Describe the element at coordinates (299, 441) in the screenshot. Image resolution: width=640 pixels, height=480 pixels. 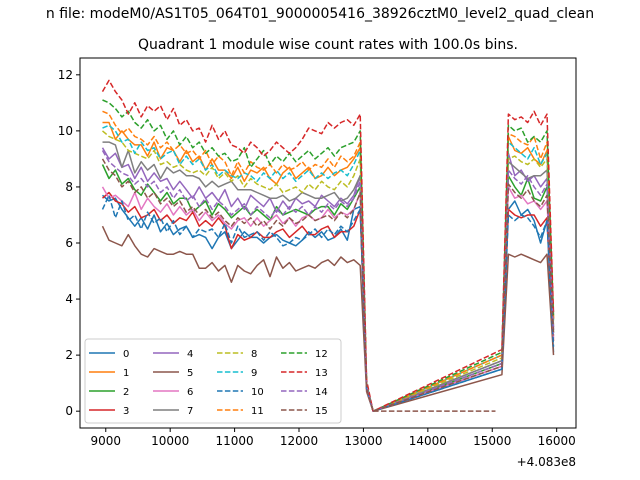
I see `x-tick-label: 12000` at that location.